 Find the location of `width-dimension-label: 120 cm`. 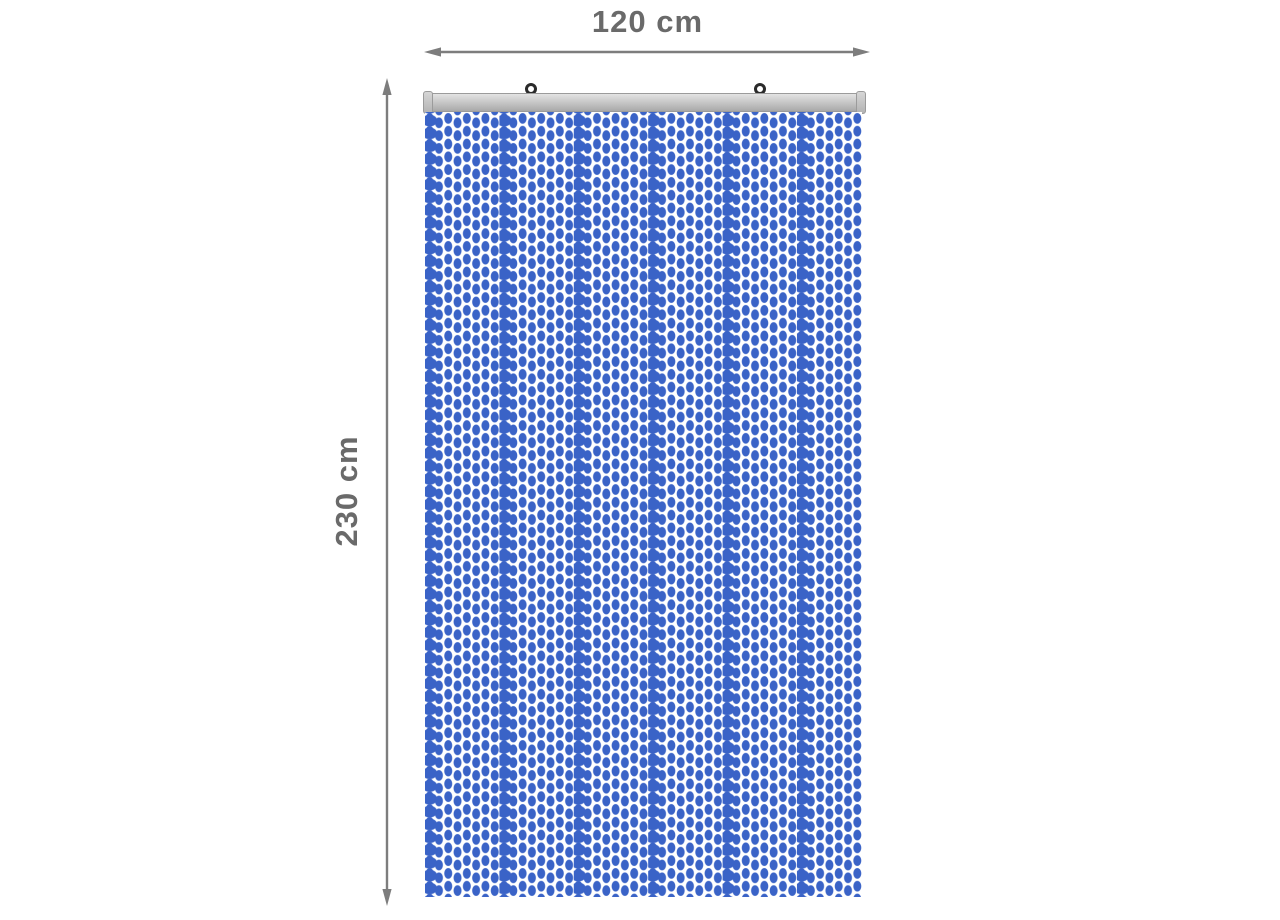

width-dimension-label: 120 cm is located at coordinates (647, 21).